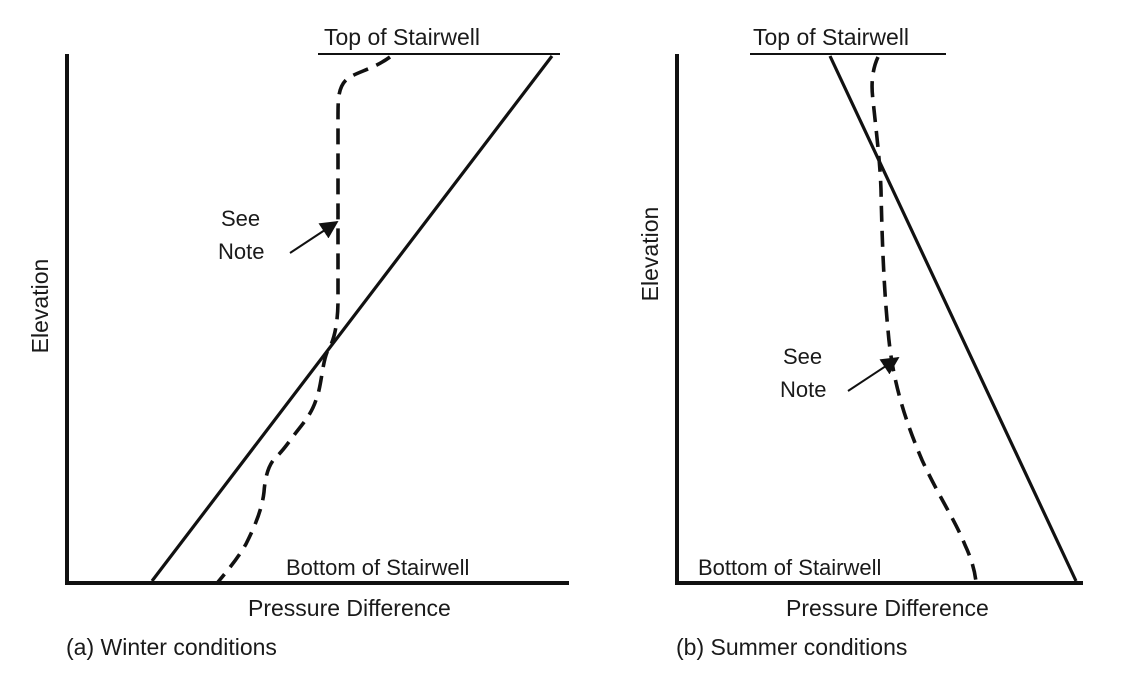 The width and height of the screenshot is (1131, 682). What do you see at coordinates (349, 608) in the screenshot?
I see `winter-x-axis-label: Pressure Difference` at bounding box center [349, 608].